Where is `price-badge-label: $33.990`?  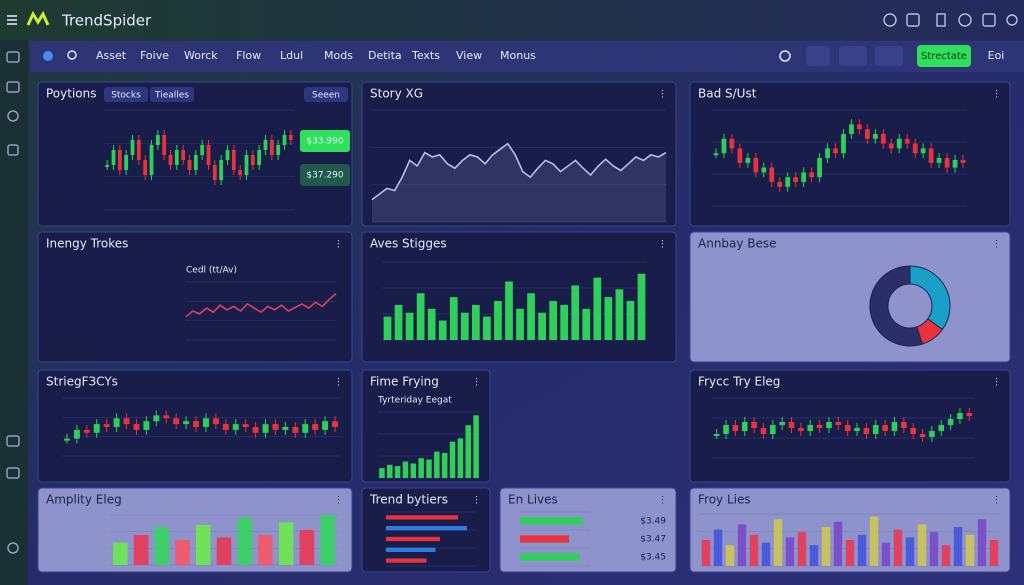
price-badge-label: $33.990 is located at coordinates (324, 142).